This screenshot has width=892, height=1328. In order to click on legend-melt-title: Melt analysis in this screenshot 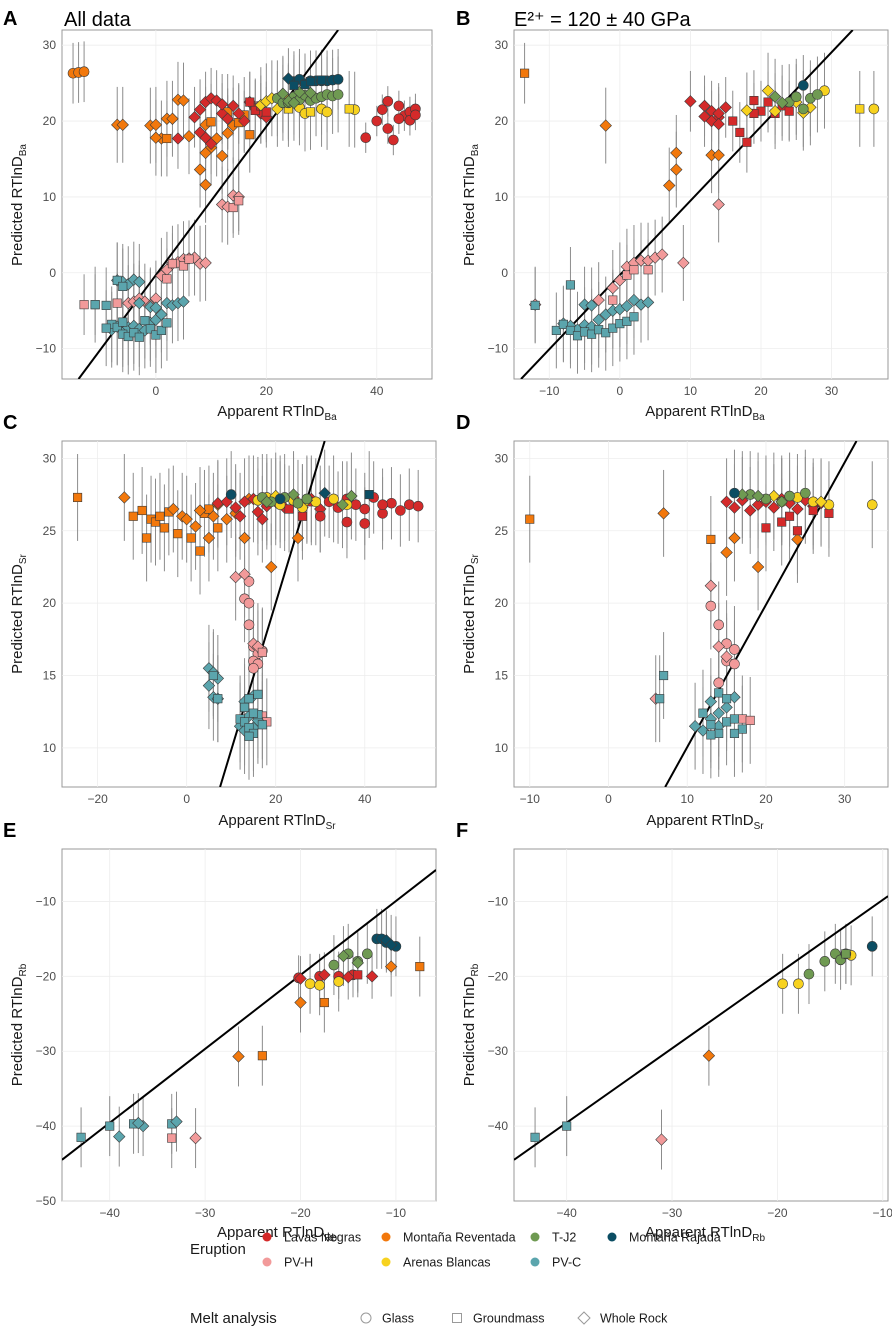, I will do `click(233, 1318)`.